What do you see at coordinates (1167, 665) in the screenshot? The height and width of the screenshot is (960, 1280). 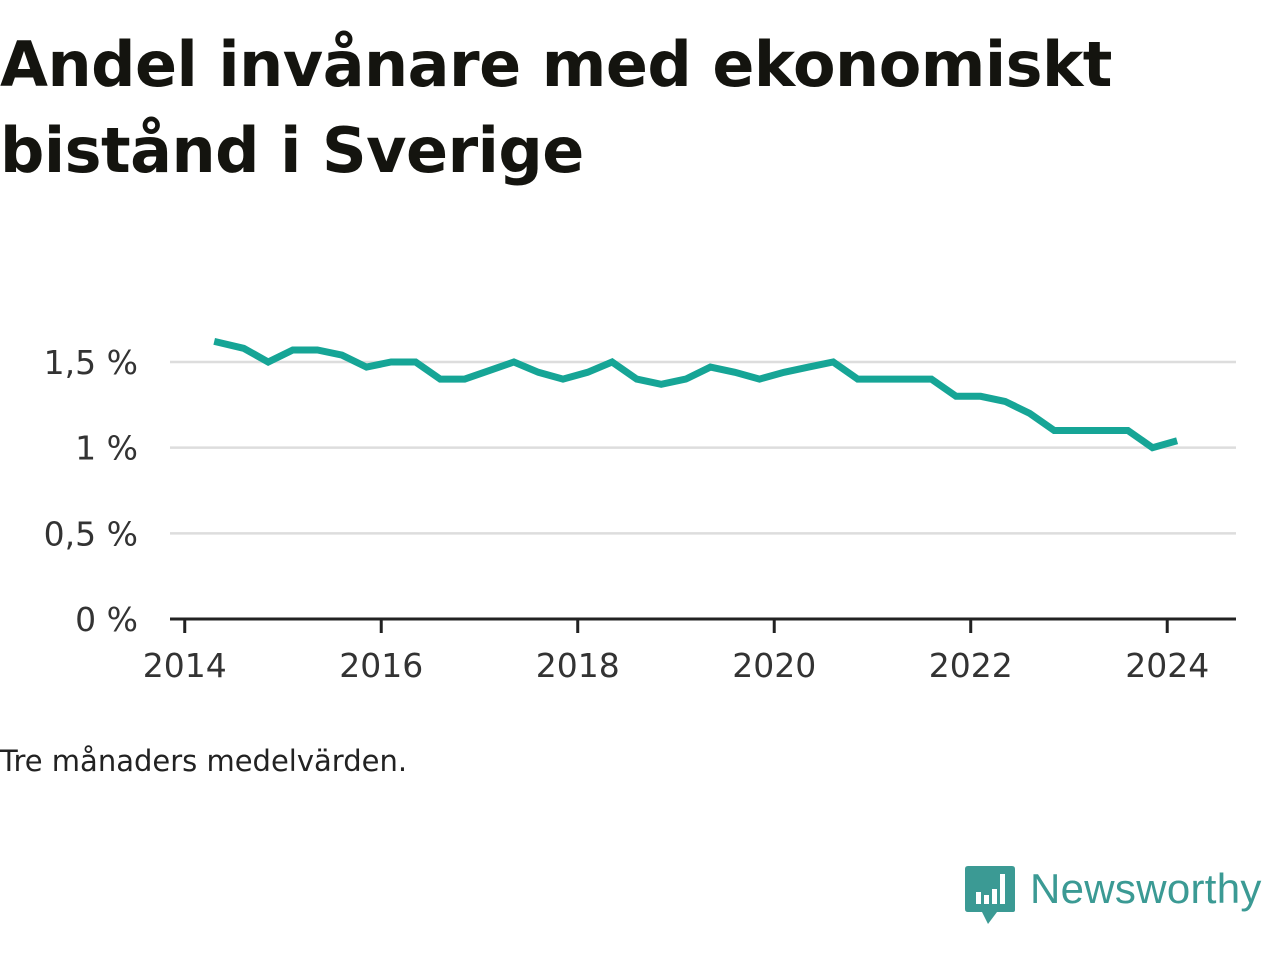 I see `x-tick-label: 2024` at bounding box center [1167, 665].